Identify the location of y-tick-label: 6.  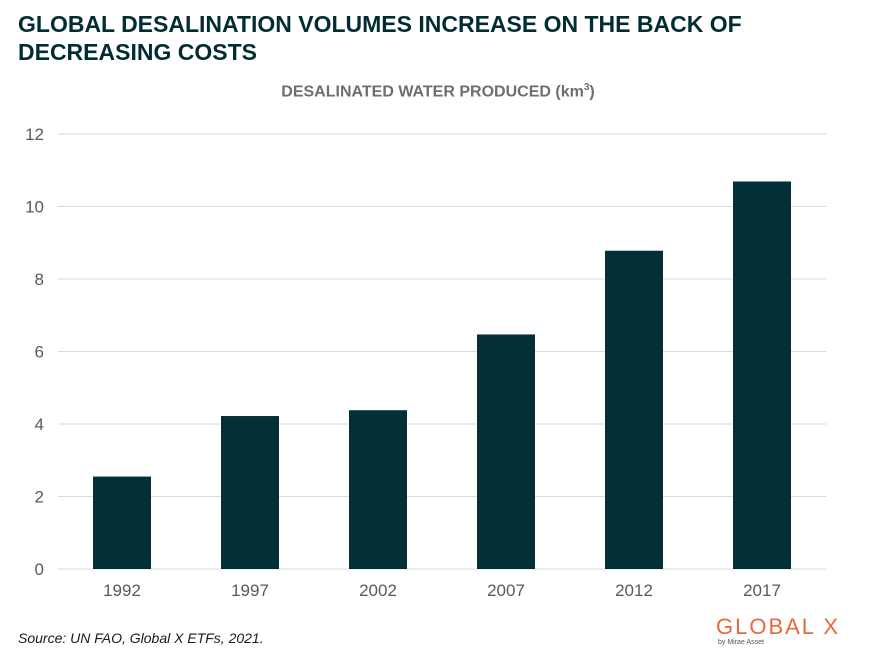
(39, 352).